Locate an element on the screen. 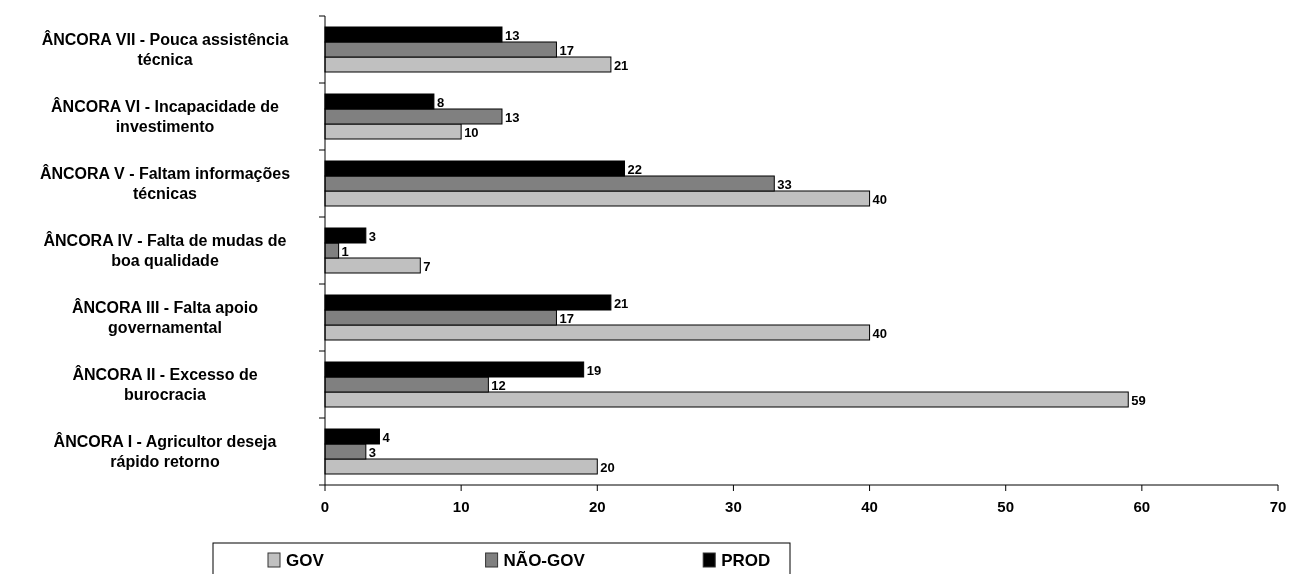 The height and width of the screenshot is (574, 1295). x-tick-label: 20 is located at coordinates (597, 506).